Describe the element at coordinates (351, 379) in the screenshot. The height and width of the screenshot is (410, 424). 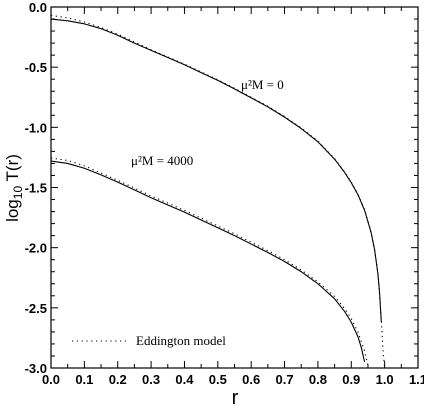
I see `x-tick-label: 0.9` at that location.